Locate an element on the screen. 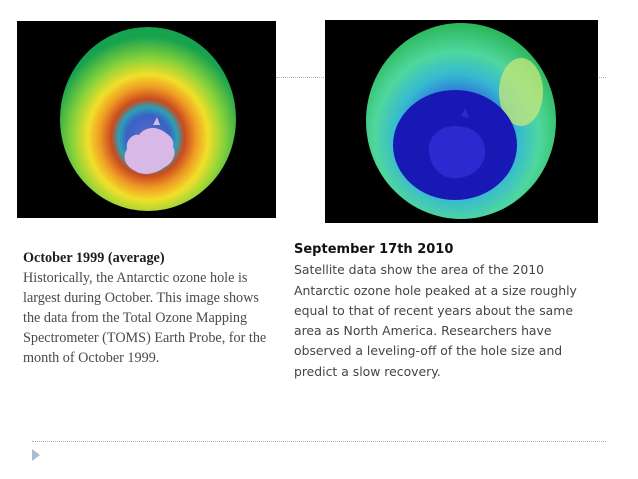 The height and width of the screenshot is (479, 638). triangle-bullet-icon is located at coordinates (36, 455).